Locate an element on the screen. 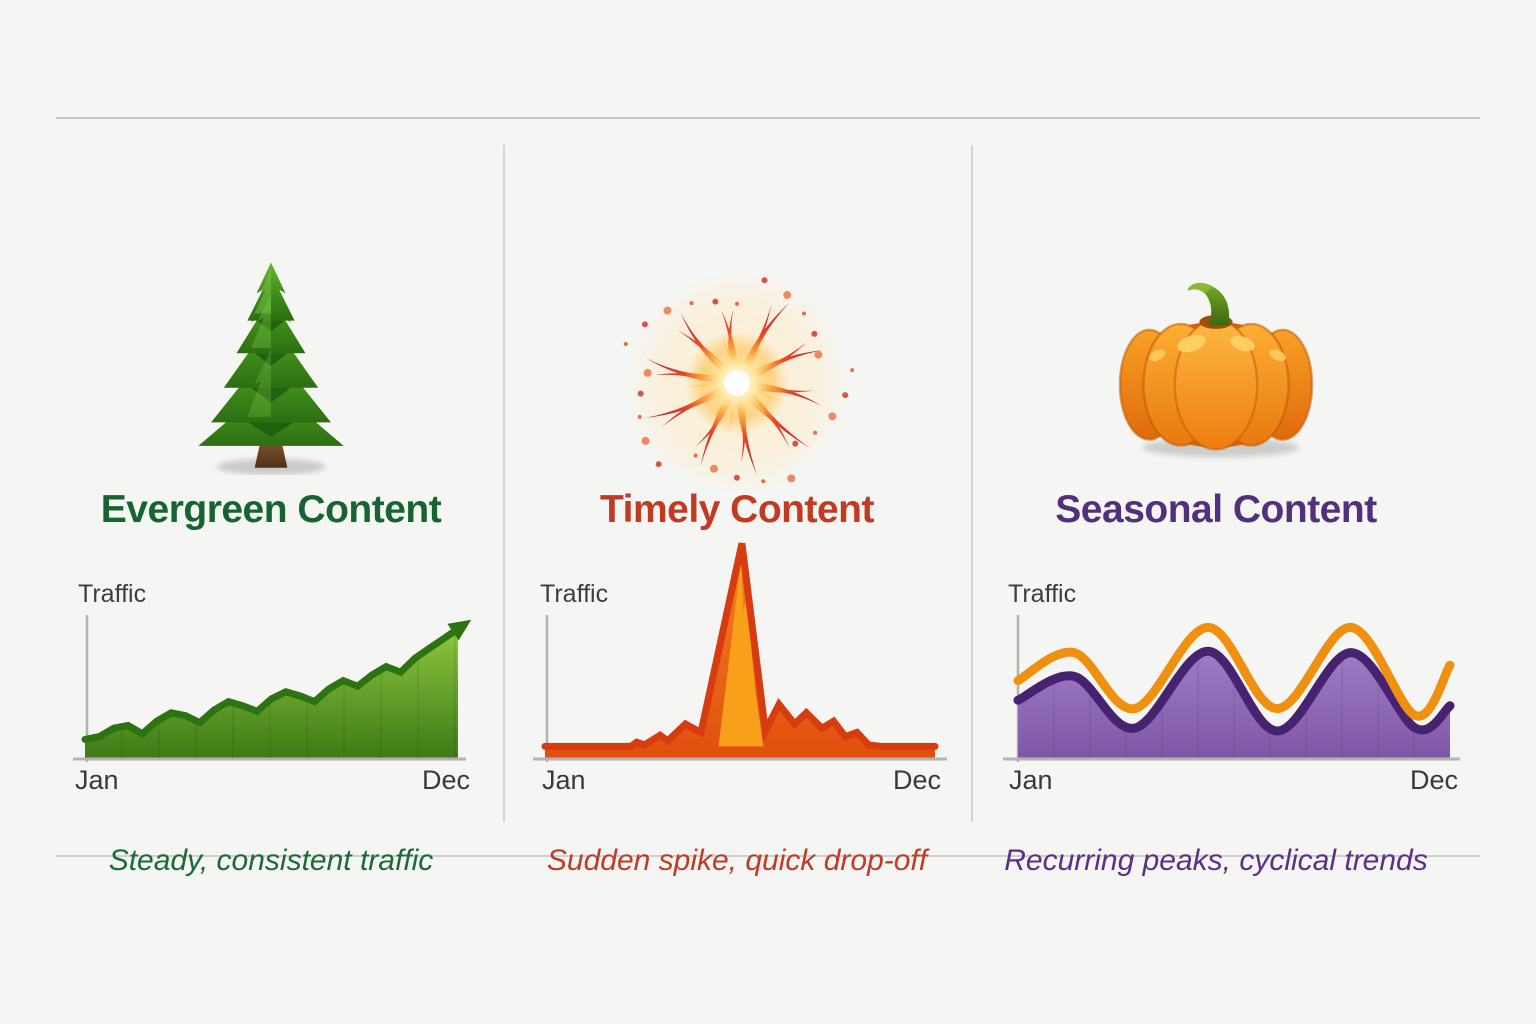 The height and width of the screenshot is (1024, 1536). pumpkin-icon is located at coordinates (1216, 373).